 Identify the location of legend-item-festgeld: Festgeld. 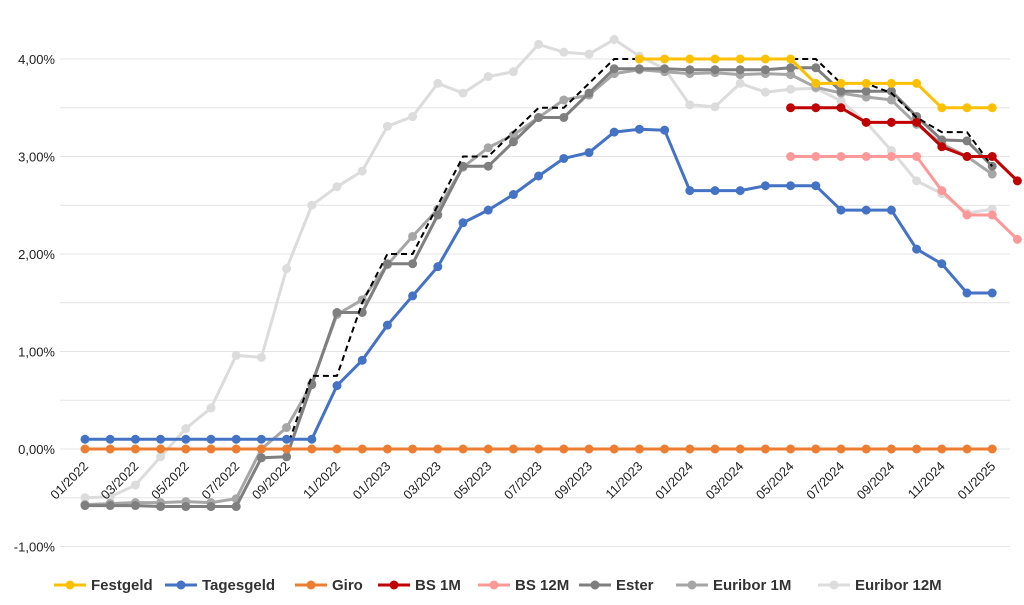
(103, 585).